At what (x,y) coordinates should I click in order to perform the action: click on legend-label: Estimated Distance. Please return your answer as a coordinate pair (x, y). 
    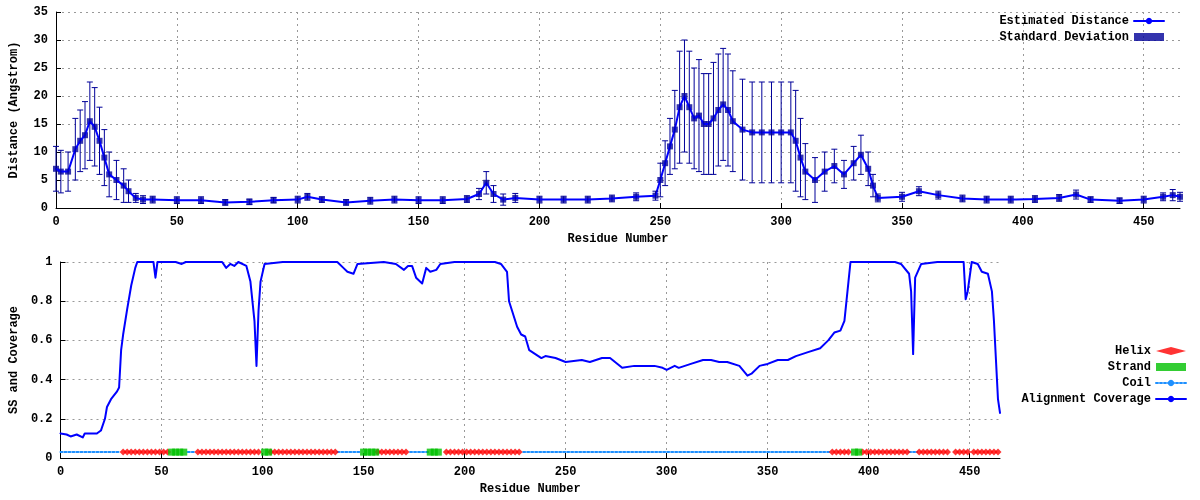
    Looking at the image, I should click on (1064, 21).